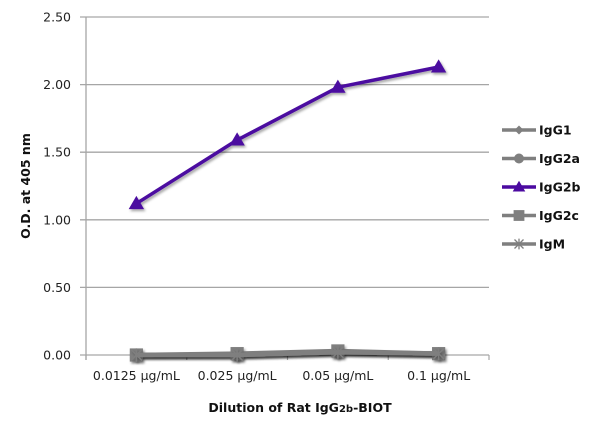 The image size is (600, 428). What do you see at coordinates (438, 375) in the screenshot?
I see `x-tick-label: 0.1 µg/mL` at bounding box center [438, 375].